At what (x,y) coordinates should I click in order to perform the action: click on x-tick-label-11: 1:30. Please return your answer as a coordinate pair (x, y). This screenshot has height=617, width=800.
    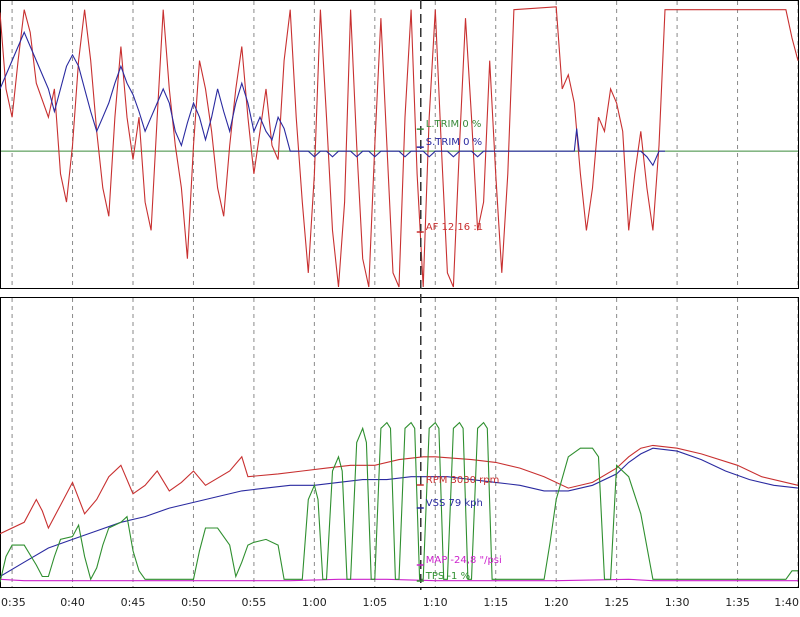
    Looking at the image, I should click on (677, 602).